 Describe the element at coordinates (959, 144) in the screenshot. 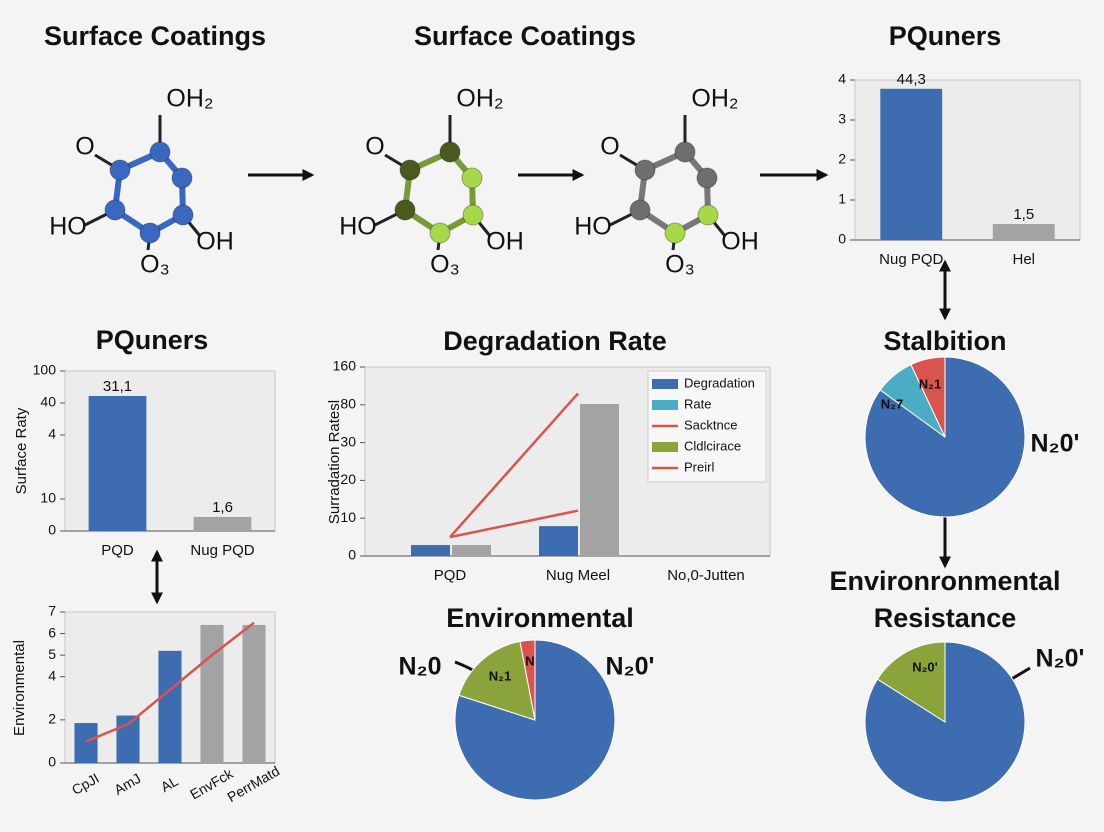

I see `chart: PQuners 0 1 2 3 4 Nug PQD Hel 44,3 1,5` at that location.